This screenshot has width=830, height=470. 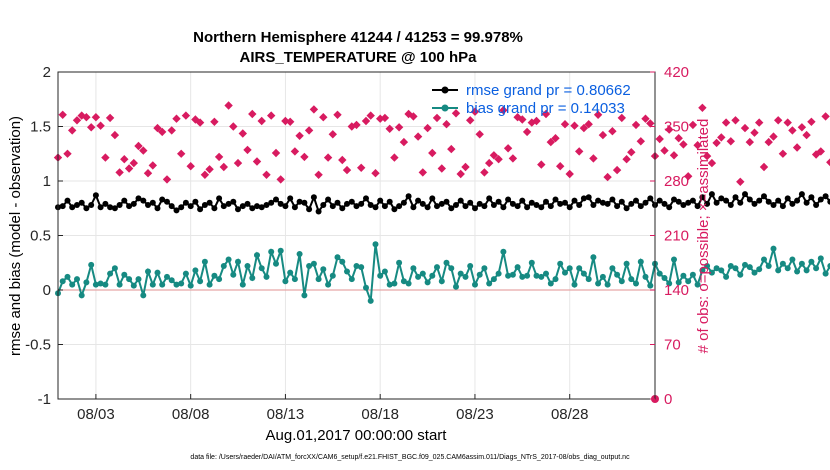 I want to click on y-axis-right-label: # of obs: o=possible; ×=assimilated, so click(x=703, y=236).